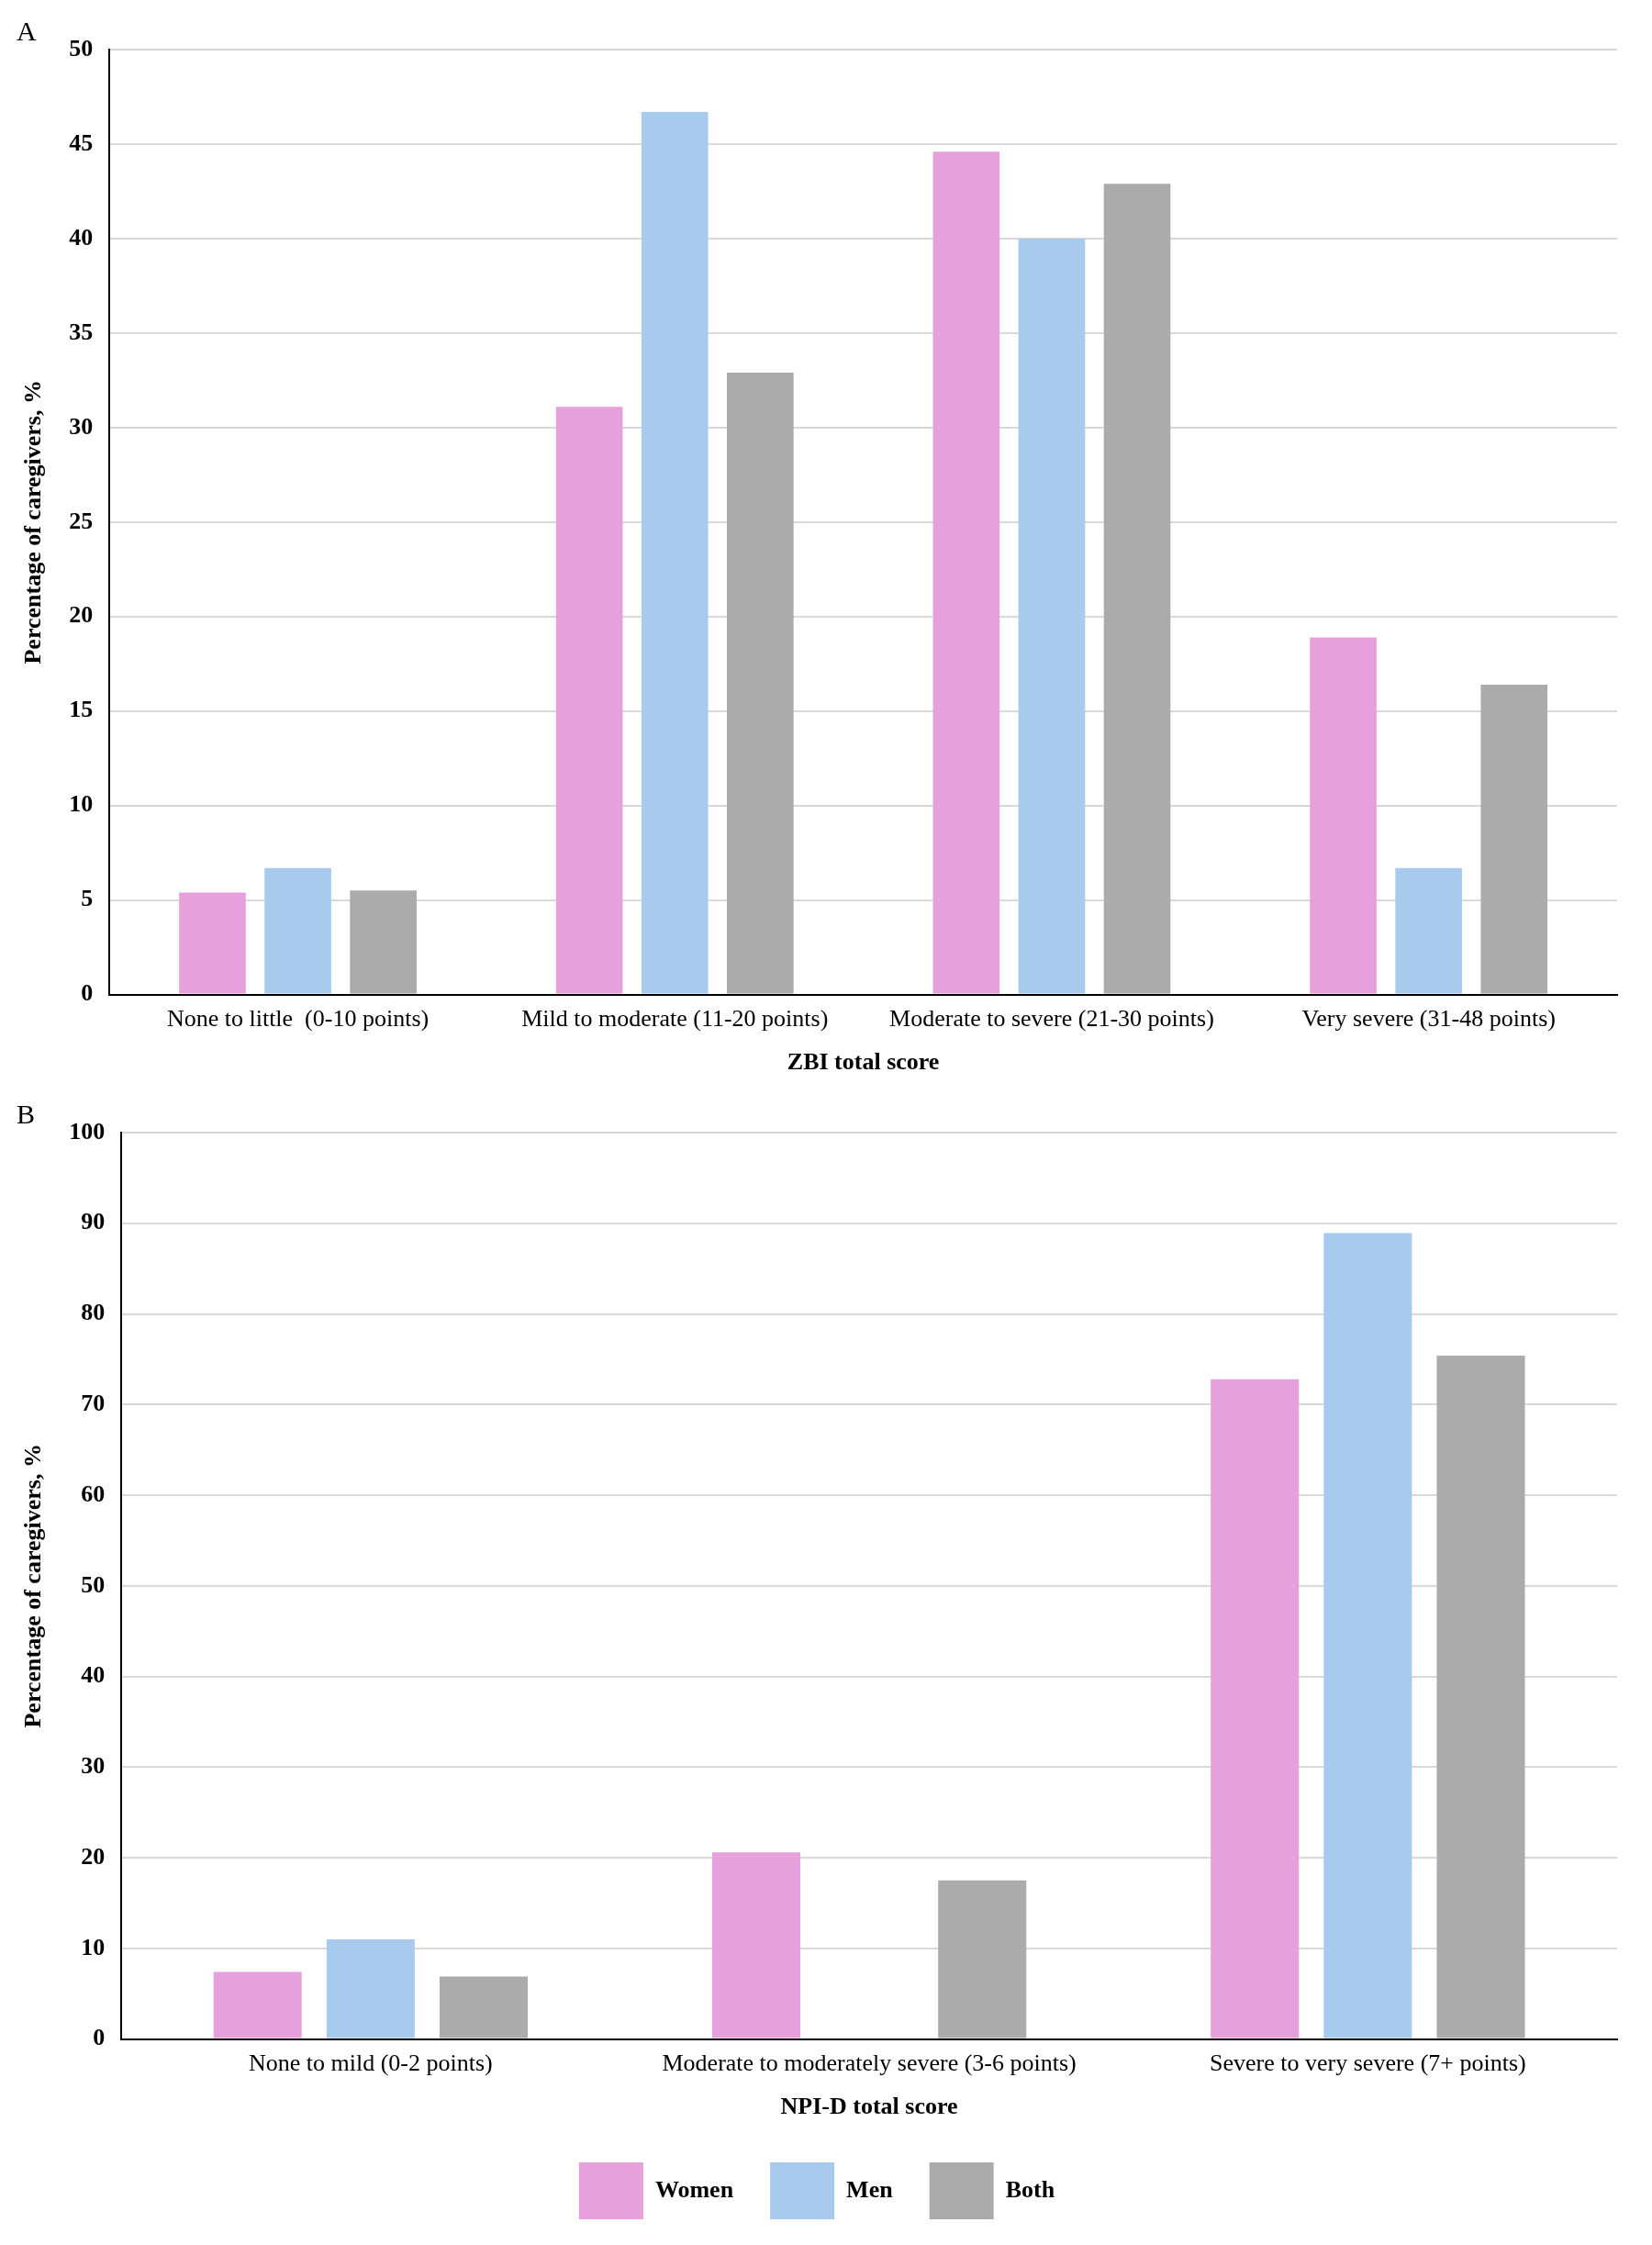 The image size is (1652, 2245). Describe the element at coordinates (27, 1113) in the screenshot. I see `chart-title: B` at that location.